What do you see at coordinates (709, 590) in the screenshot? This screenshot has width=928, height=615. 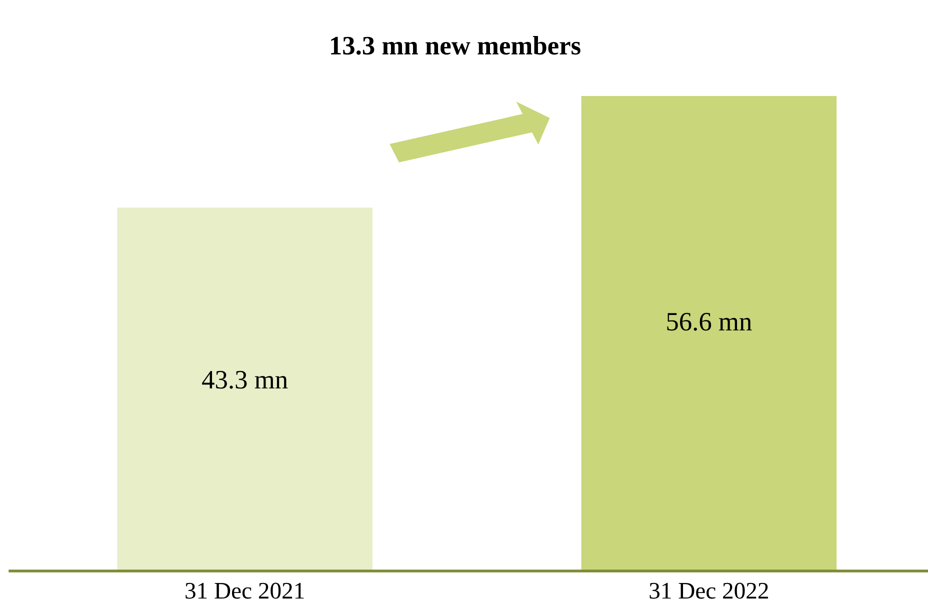 I see `x-tick-label: 31 Dec 2022` at bounding box center [709, 590].